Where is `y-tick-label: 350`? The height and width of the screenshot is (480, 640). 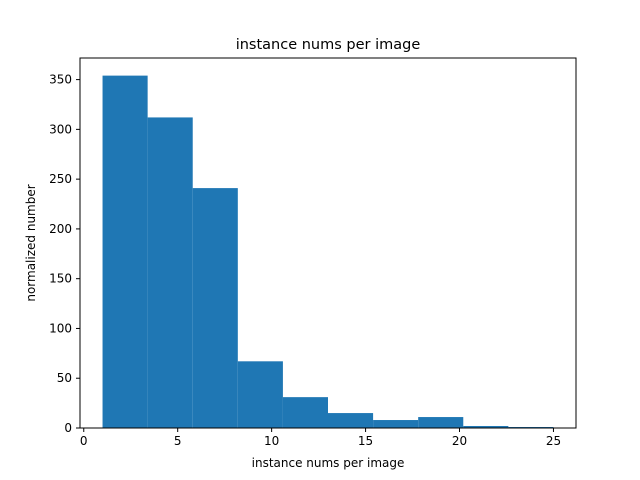
y-tick-label: 350 is located at coordinates (60, 80).